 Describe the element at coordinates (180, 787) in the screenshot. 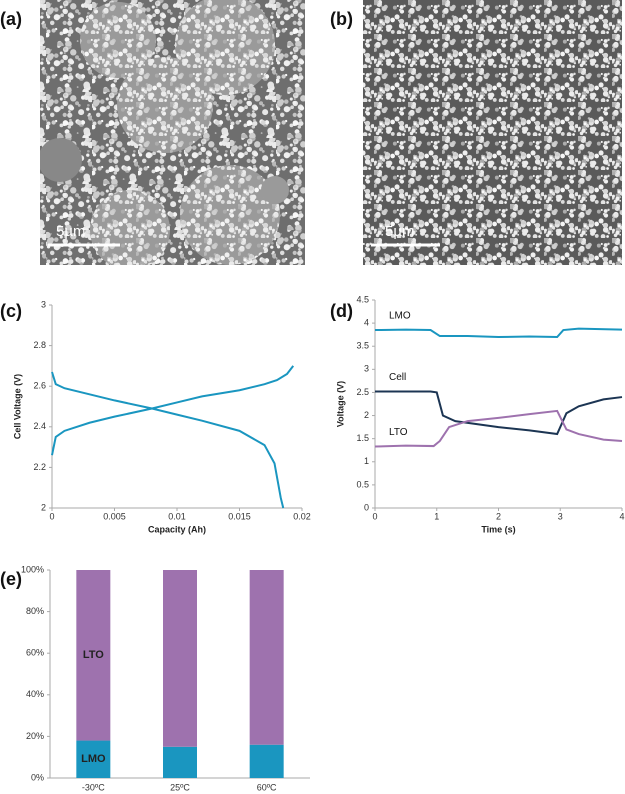

I see `x-tick-label: 25ºC` at that location.